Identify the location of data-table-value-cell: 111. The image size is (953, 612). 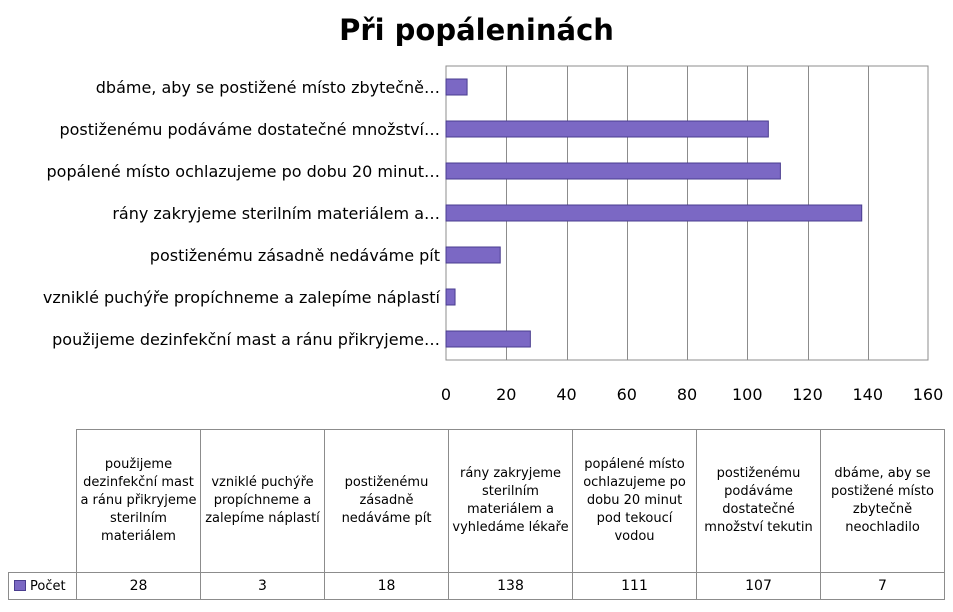
(634, 586).